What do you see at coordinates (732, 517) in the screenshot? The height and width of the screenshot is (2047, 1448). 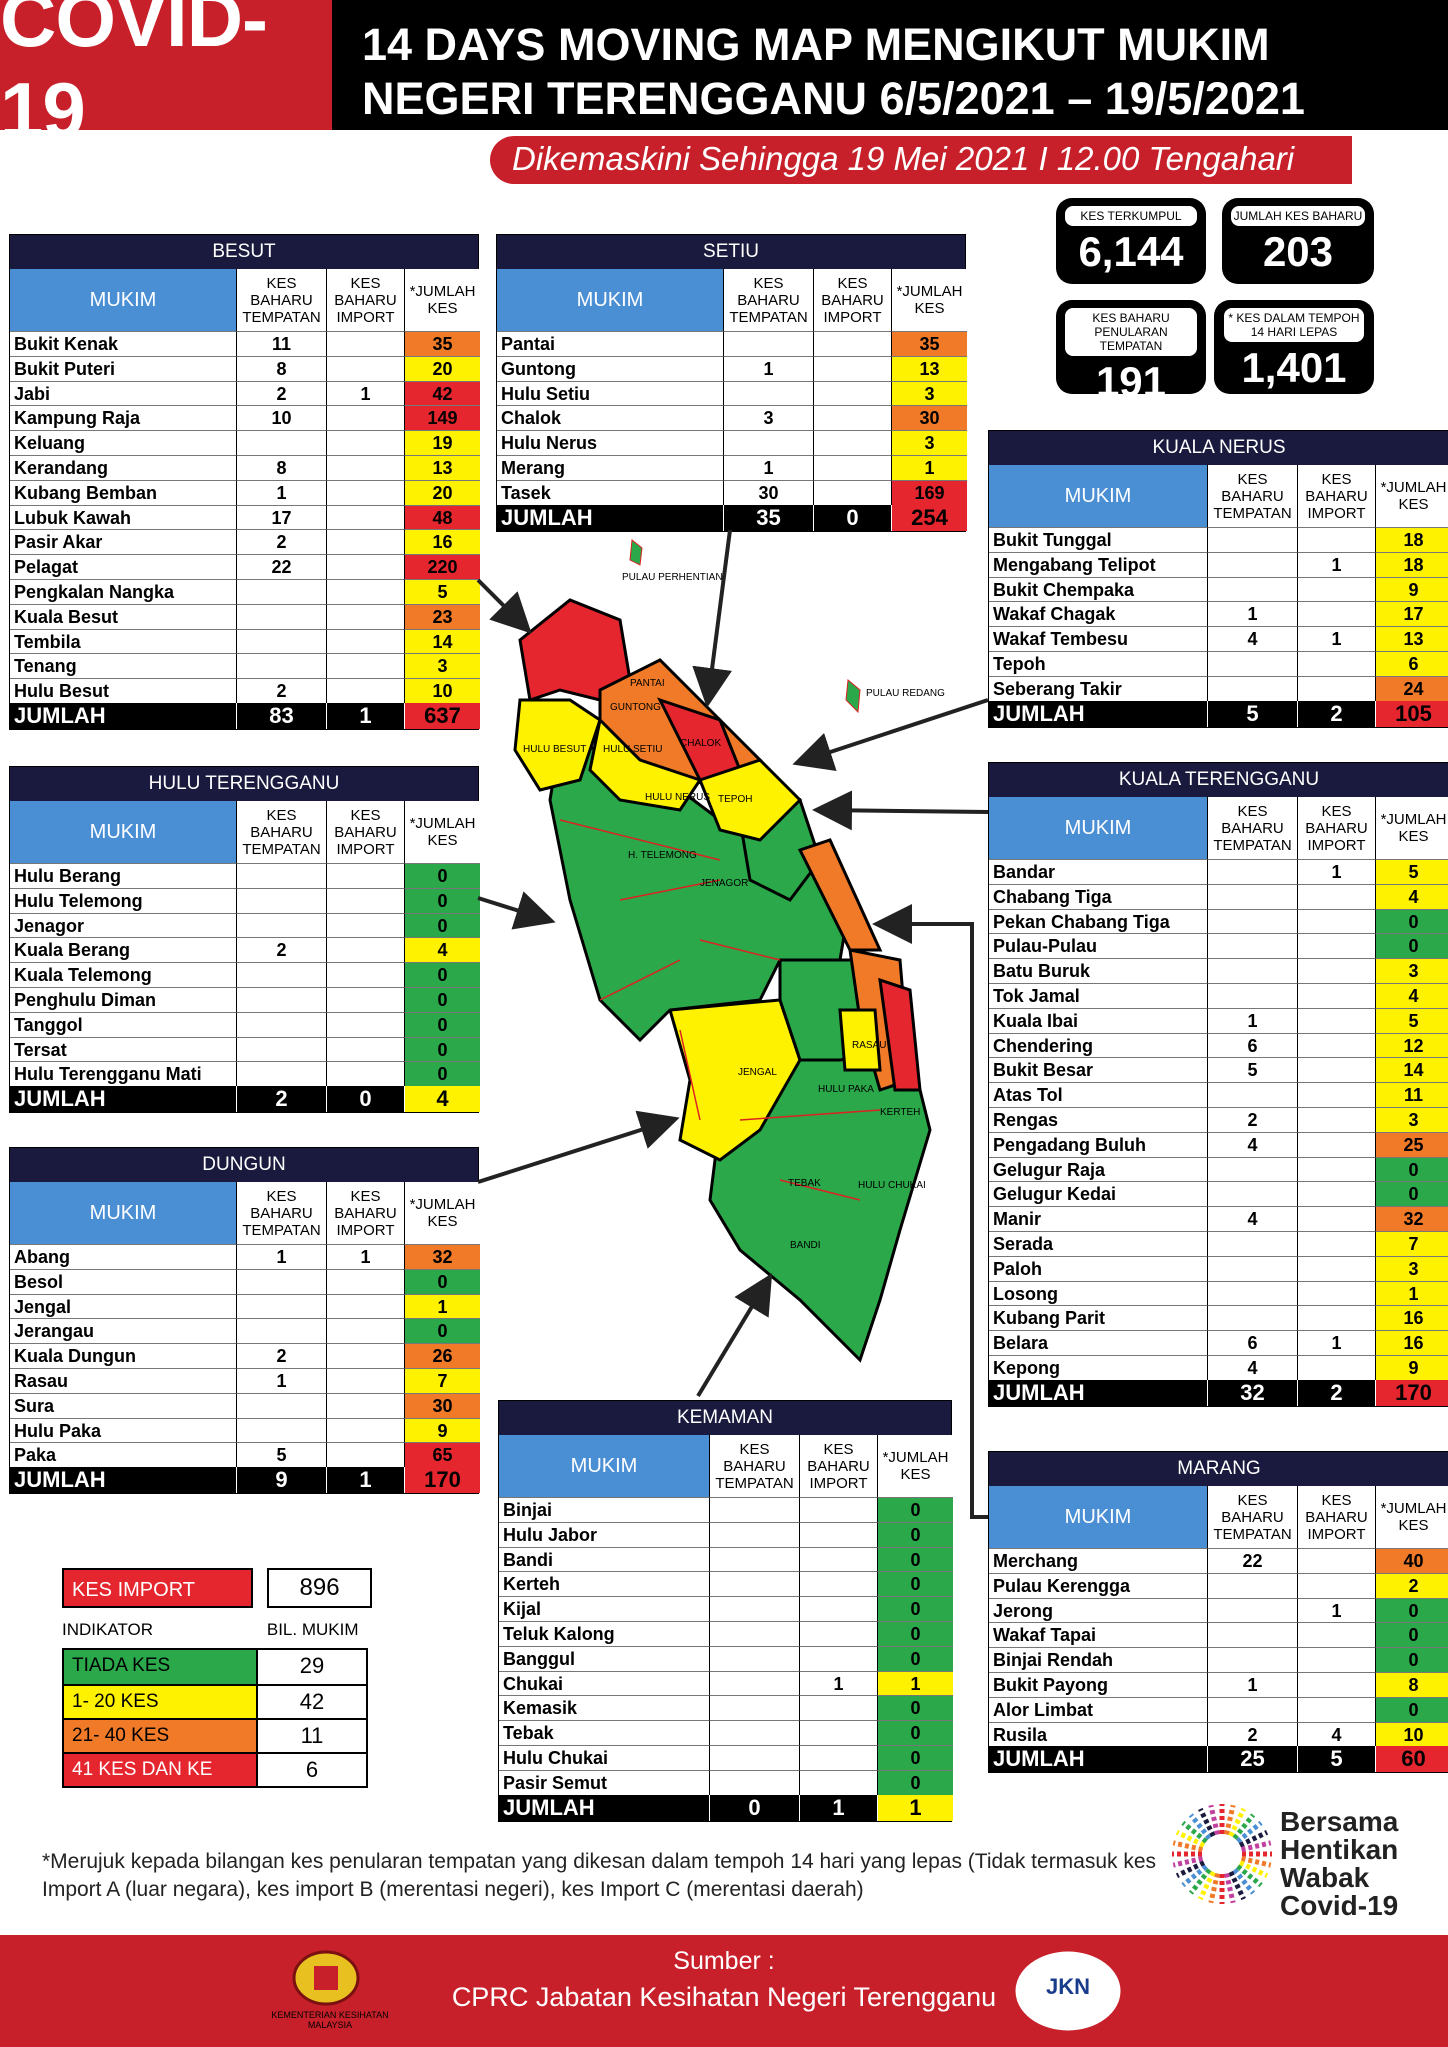 I see `table-total: JUMLAH 35 0 254` at bounding box center [732, 517].